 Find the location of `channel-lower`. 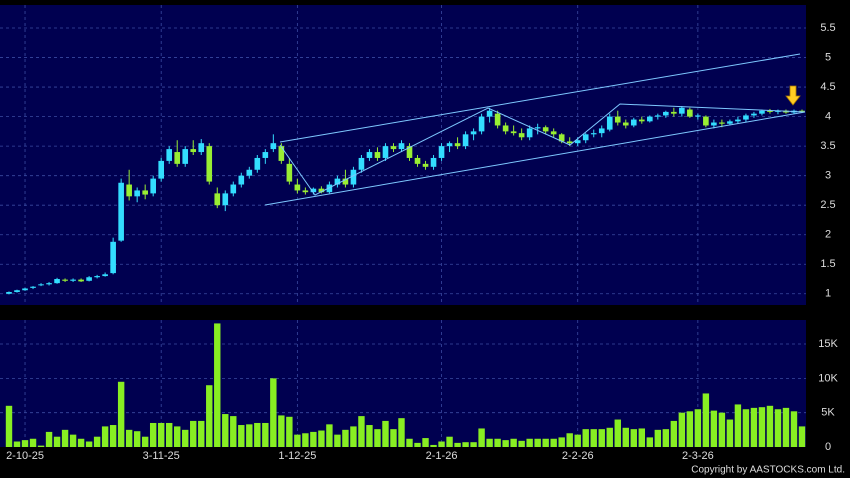

channel-lower is located at coordinates (535, 158).